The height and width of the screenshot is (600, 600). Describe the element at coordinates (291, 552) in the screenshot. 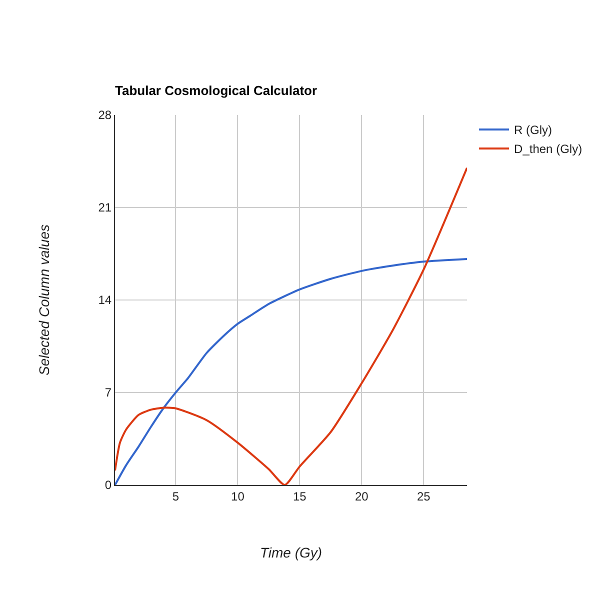

I see `x-axis-title: Time (Gy)` at that location.